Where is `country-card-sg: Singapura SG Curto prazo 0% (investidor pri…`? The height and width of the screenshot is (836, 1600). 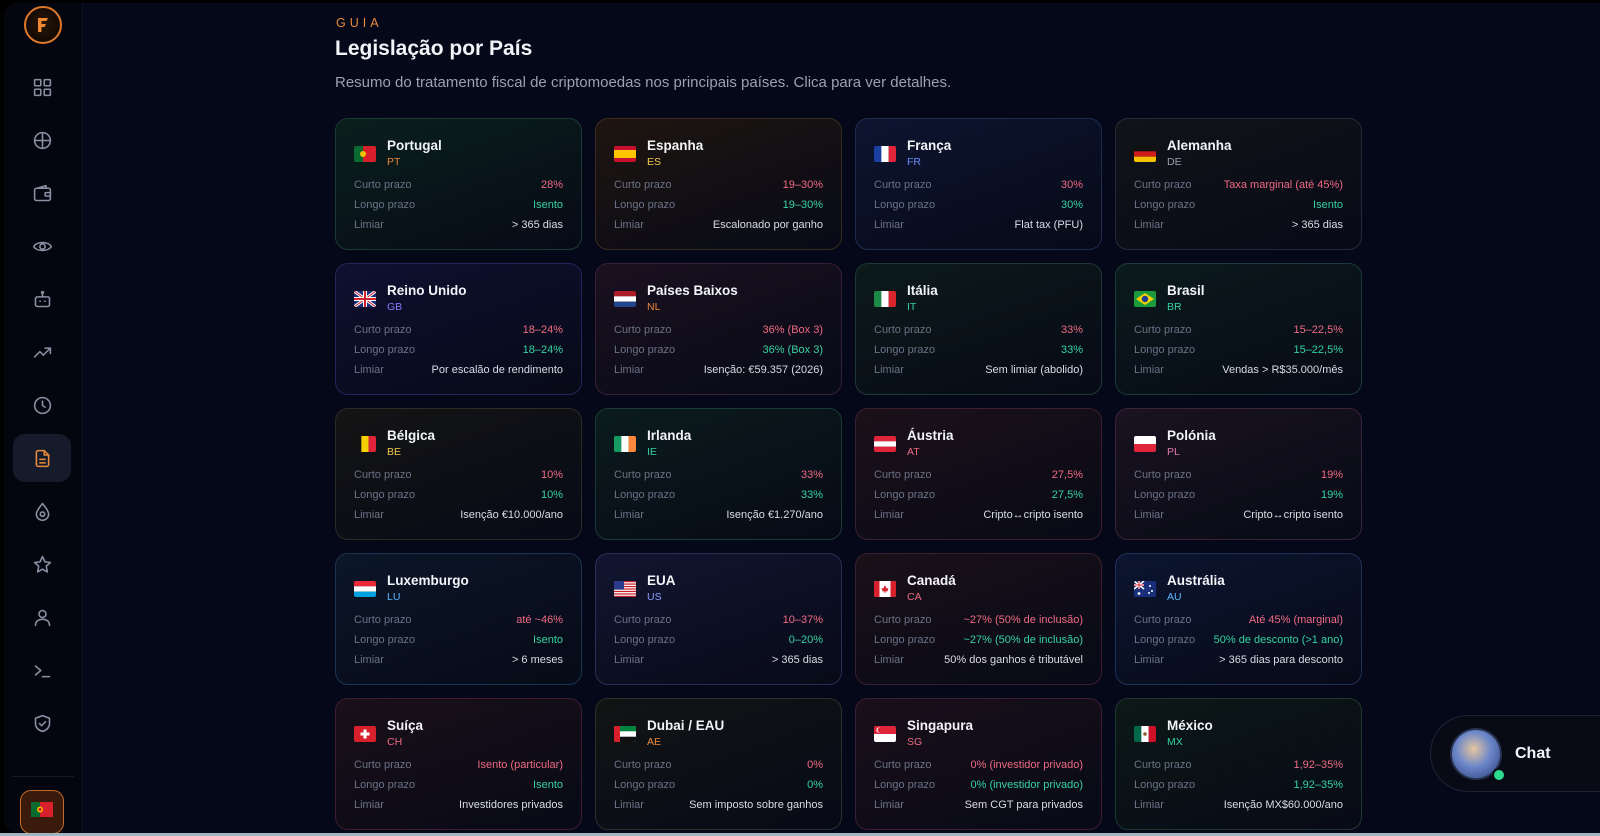
country-card-sg: Singapura SG Curto prazo 0% (investidor pri… is located at coordinates (978, 764).